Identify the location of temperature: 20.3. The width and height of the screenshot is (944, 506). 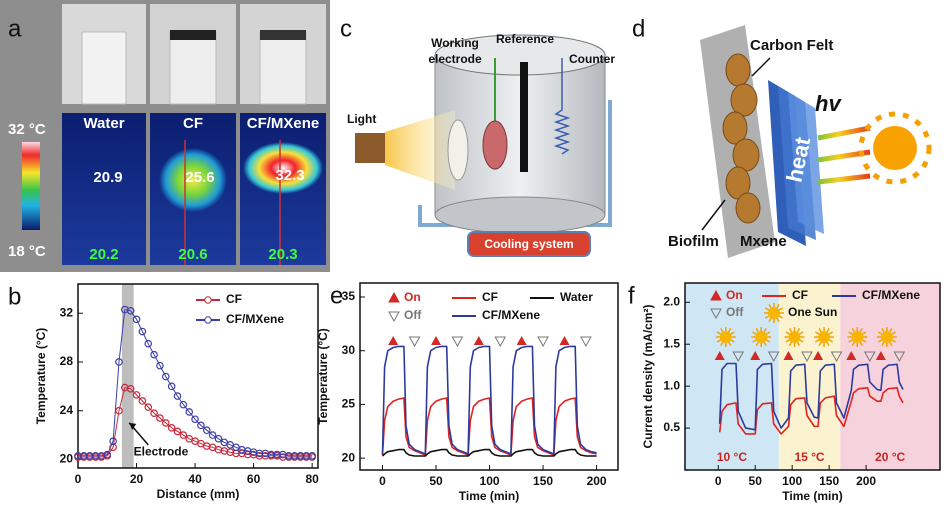
(282, 254).